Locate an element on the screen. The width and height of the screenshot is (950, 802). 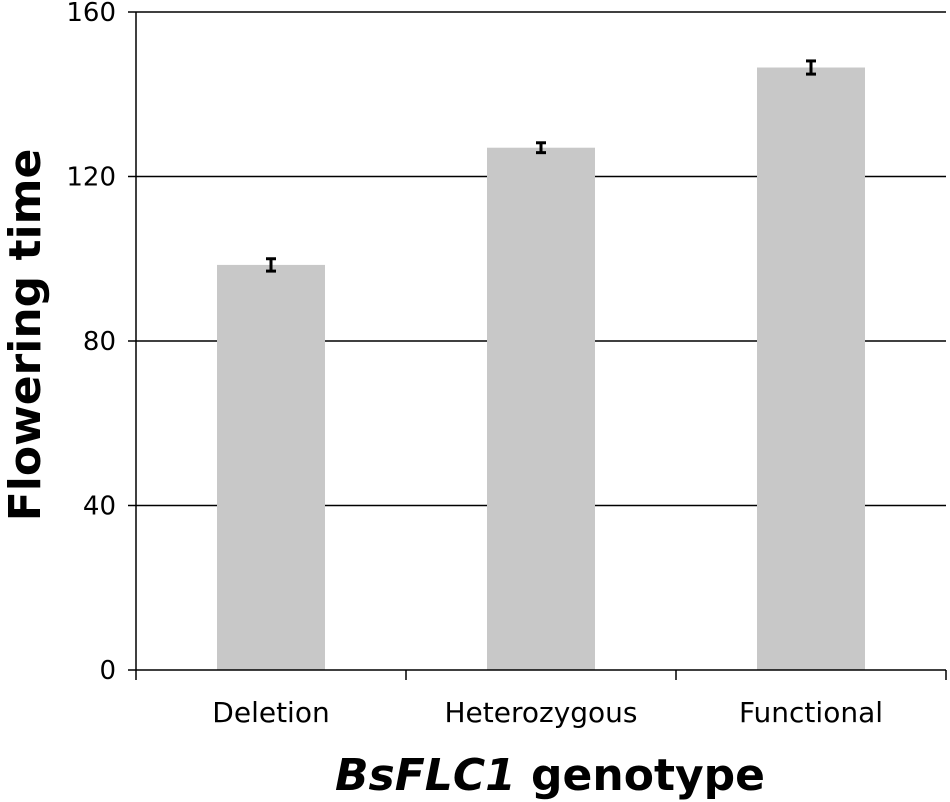
y-tick-label: 160 is located at coordinates (91, 14).